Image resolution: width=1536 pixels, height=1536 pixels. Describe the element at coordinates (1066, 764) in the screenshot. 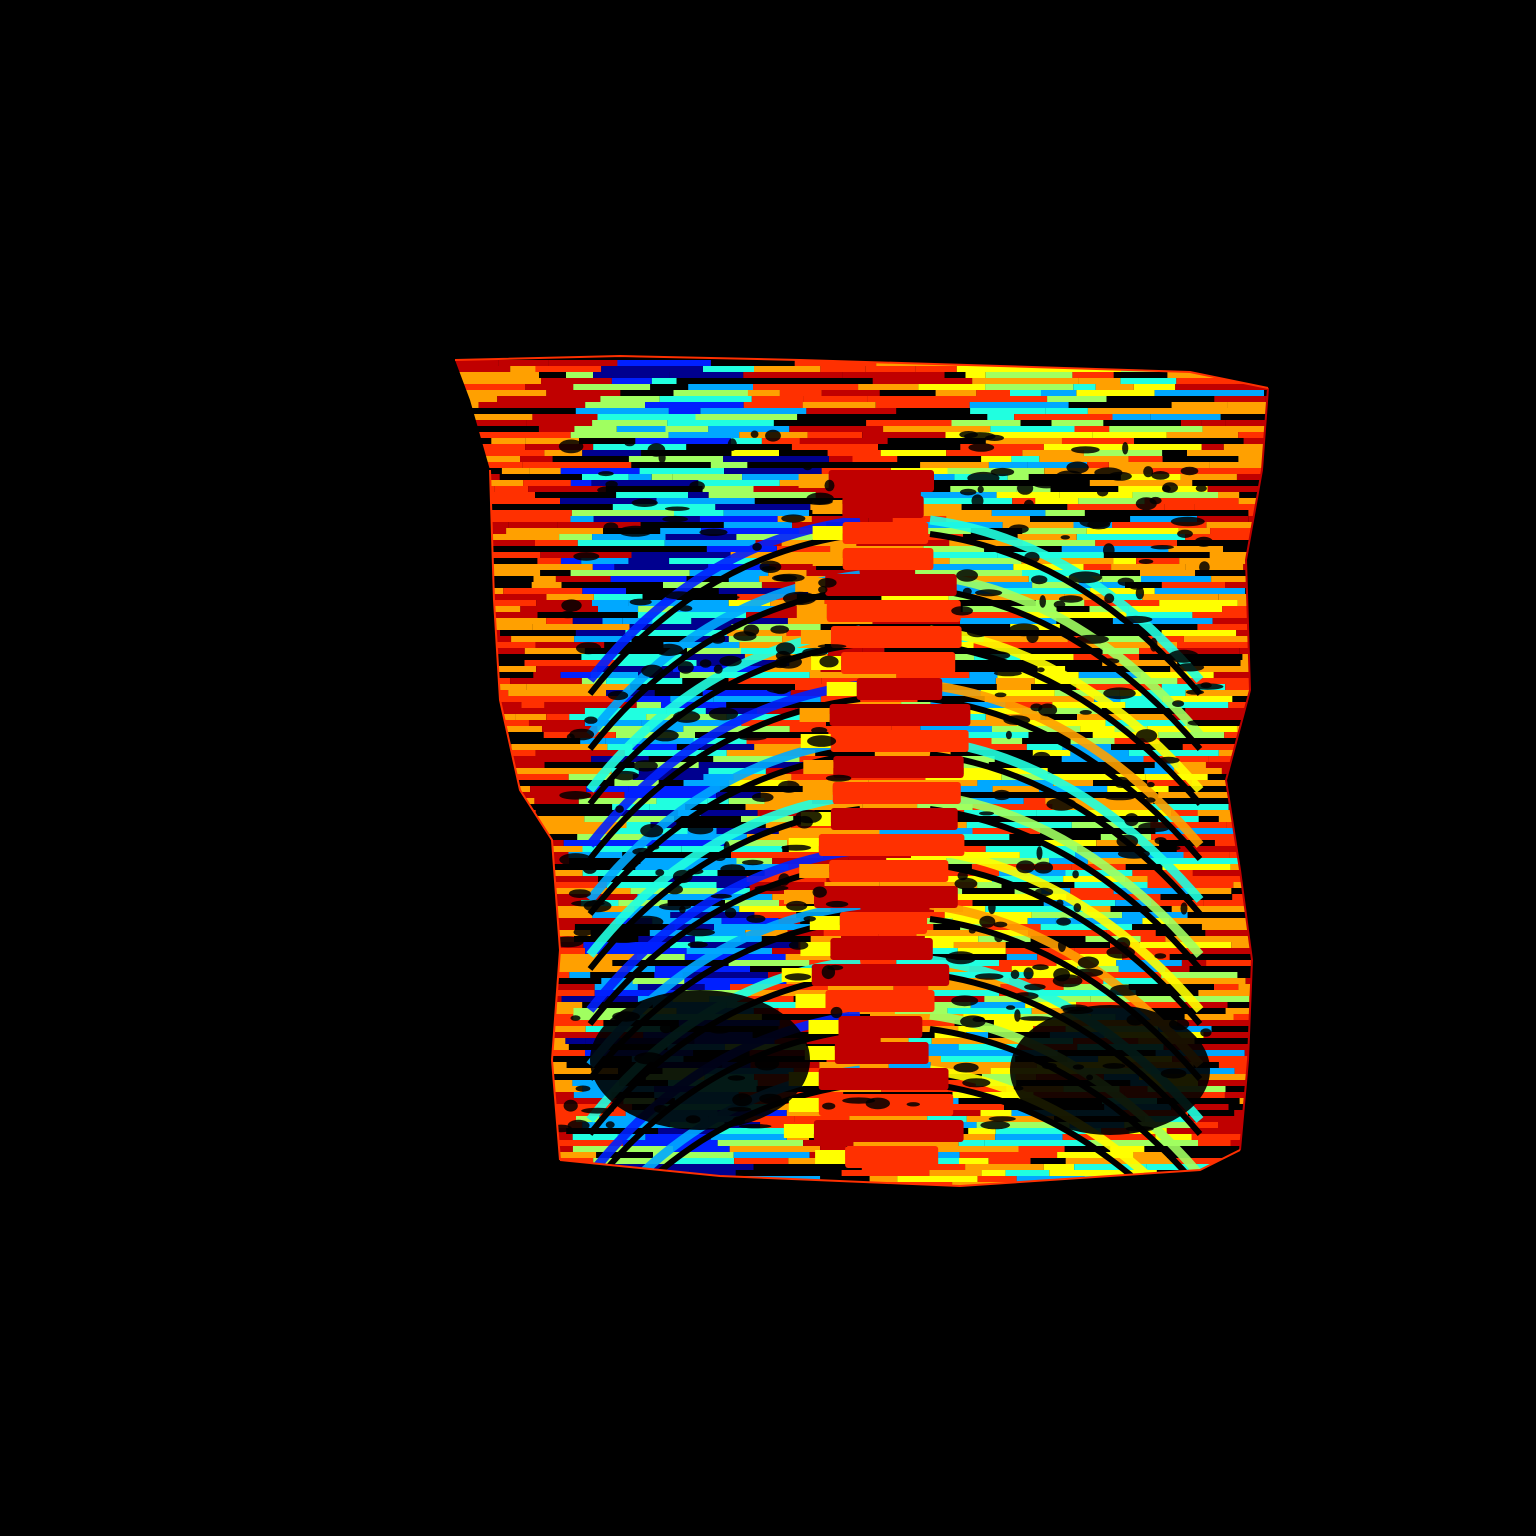

I see `rib-right` at that location.